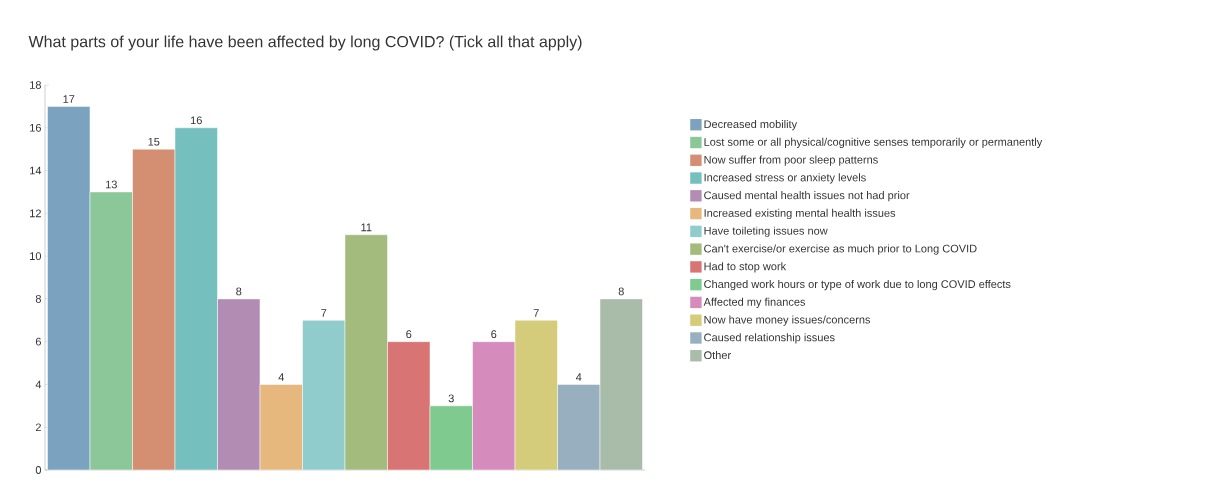  What do you see at coordinates (305, 43) in the screenshot?
I see `chart-title: What parts of your life have been affected by long COVID? (Tick all that apply)` at bounding box center [305, 43].